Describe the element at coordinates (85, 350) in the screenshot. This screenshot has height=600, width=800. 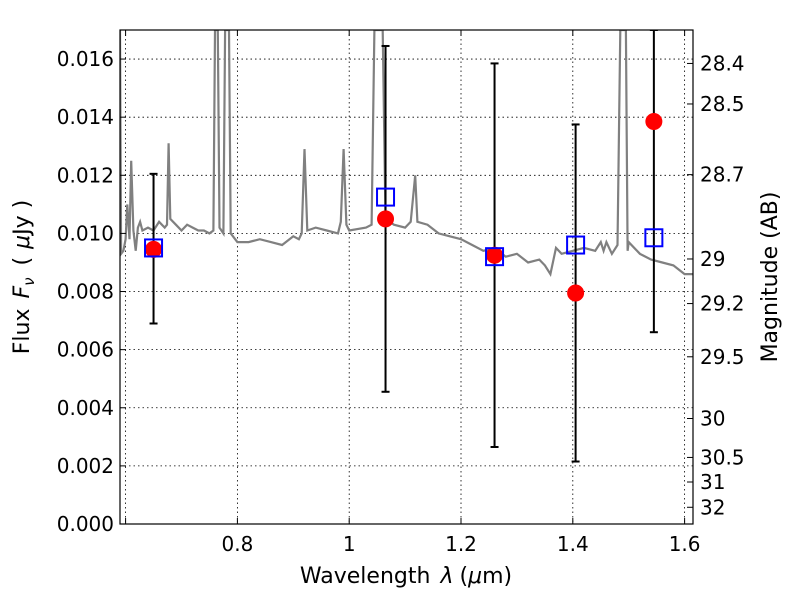
I see `y-tick-label: 0.006` at that location.